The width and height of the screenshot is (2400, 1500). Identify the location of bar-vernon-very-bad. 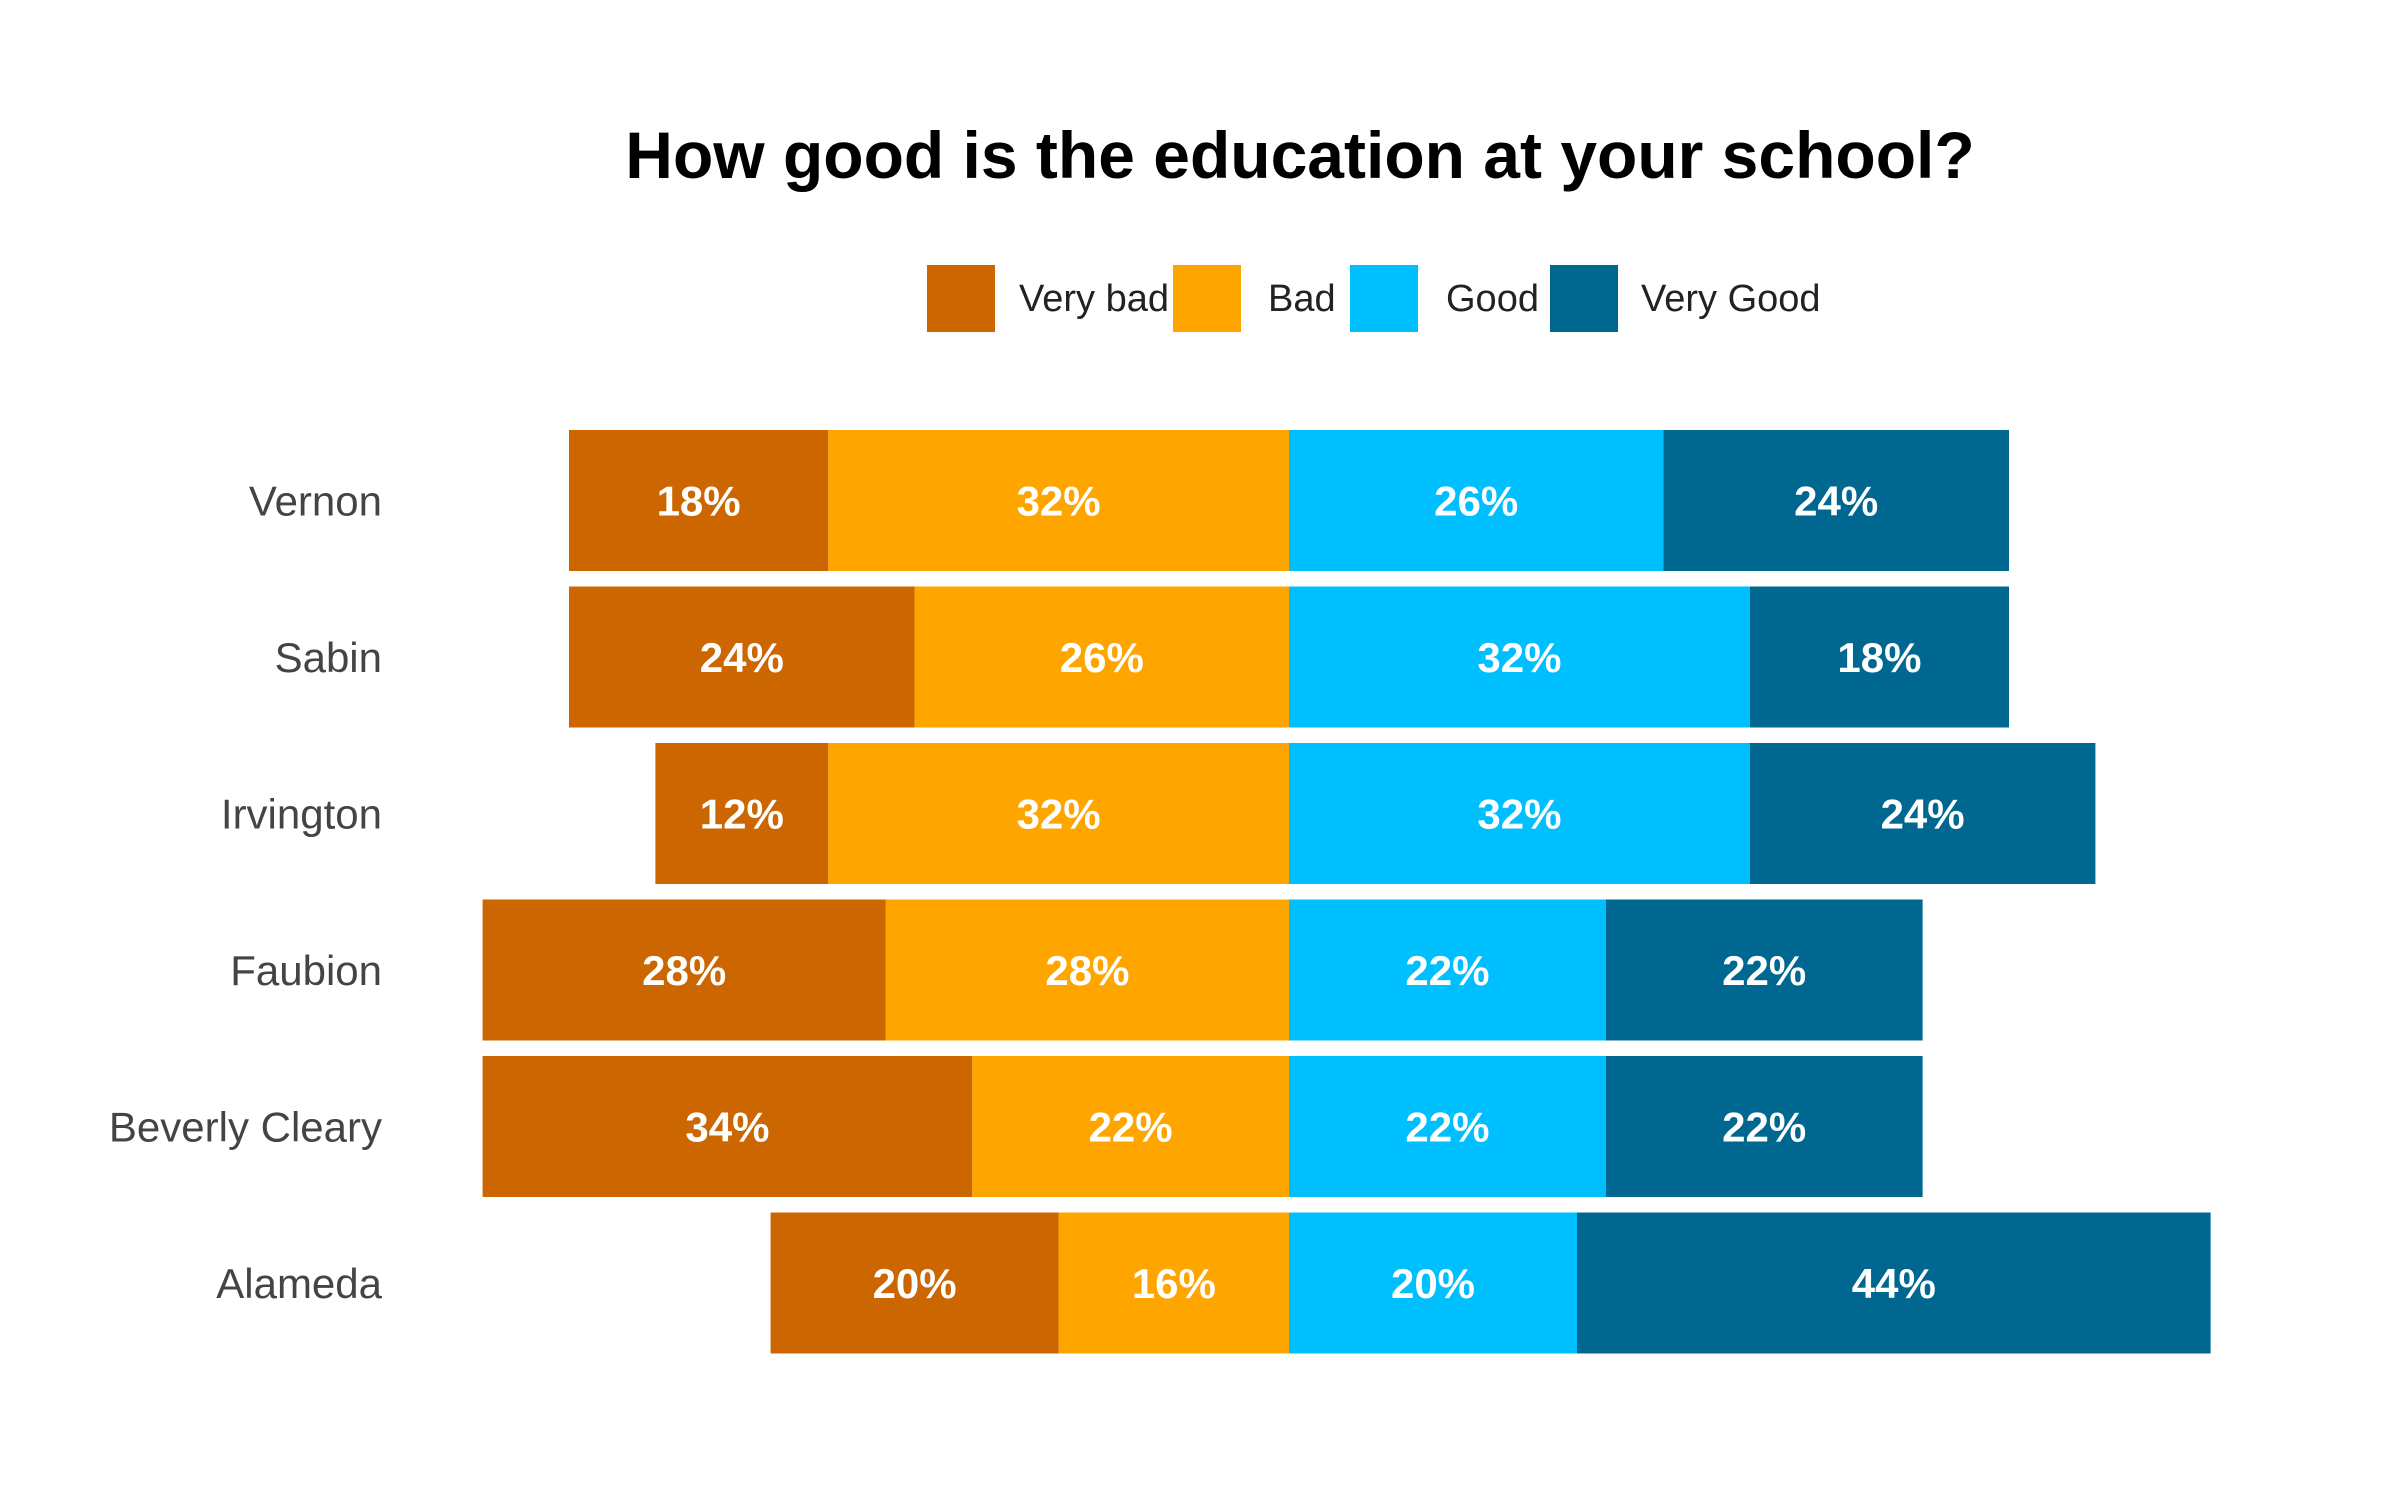
(699, 500).